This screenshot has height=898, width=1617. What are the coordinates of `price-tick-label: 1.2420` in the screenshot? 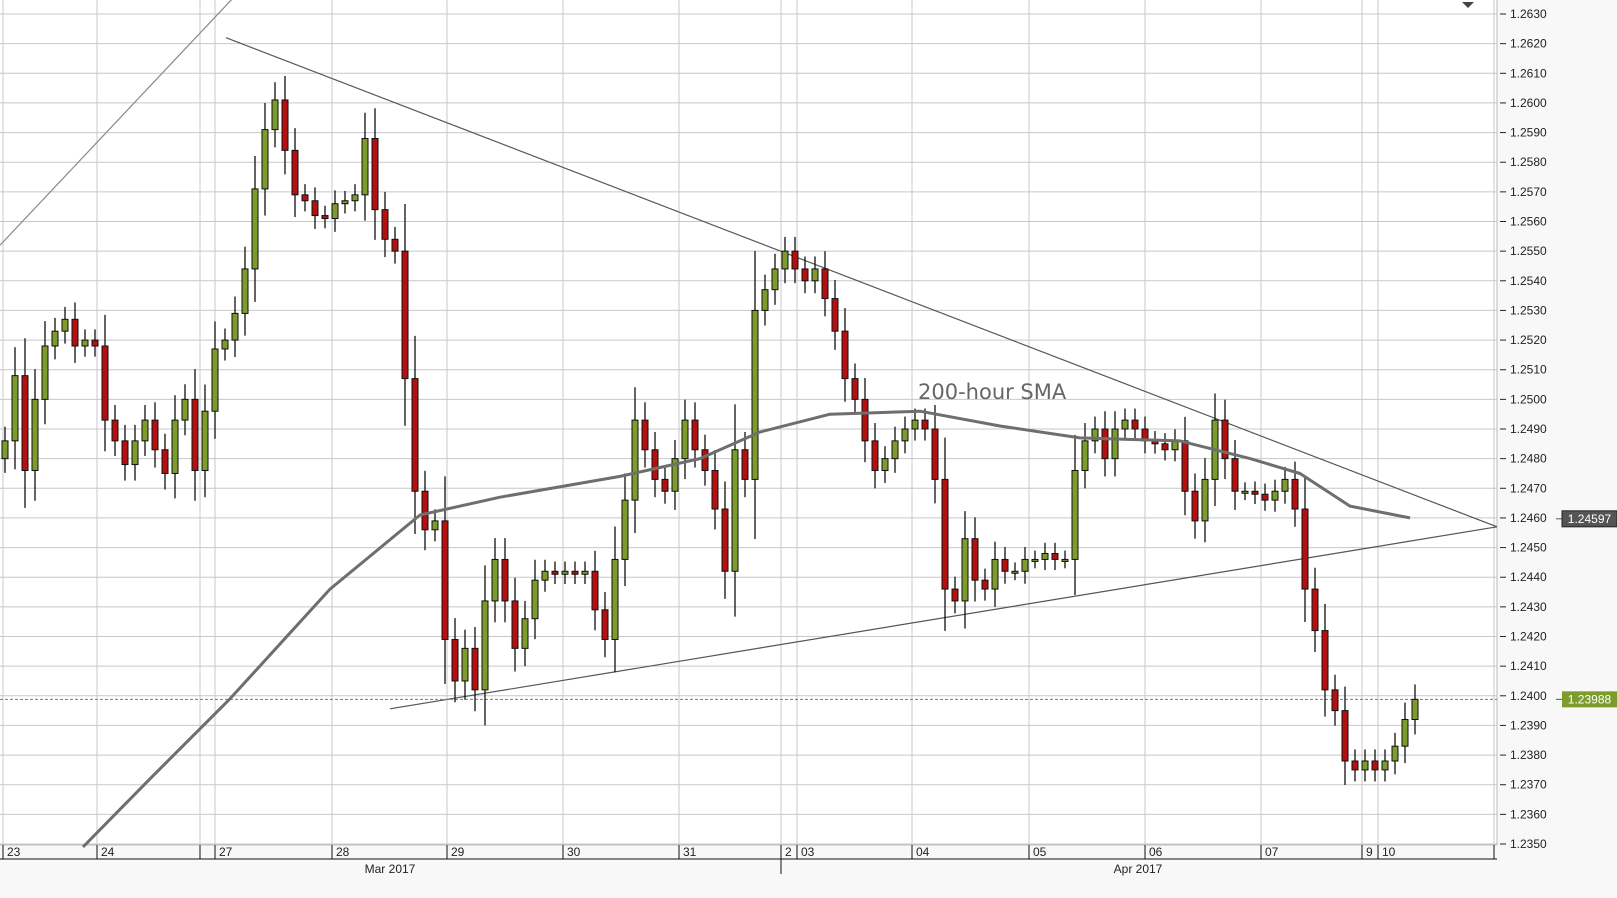 It's located at (1528, 637).